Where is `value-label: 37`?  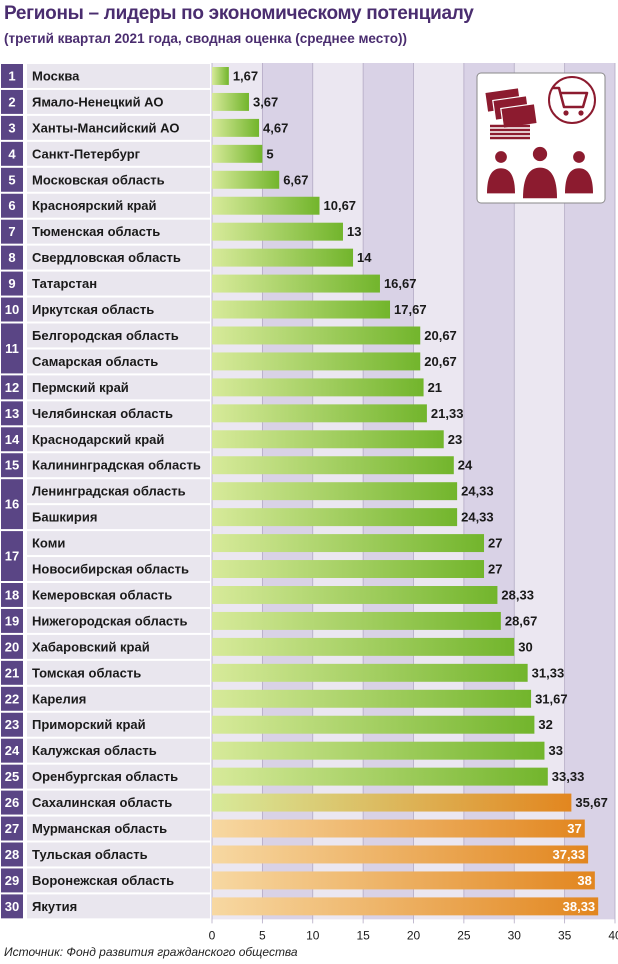 value-label: 37 is located at coordinates (574, 828).